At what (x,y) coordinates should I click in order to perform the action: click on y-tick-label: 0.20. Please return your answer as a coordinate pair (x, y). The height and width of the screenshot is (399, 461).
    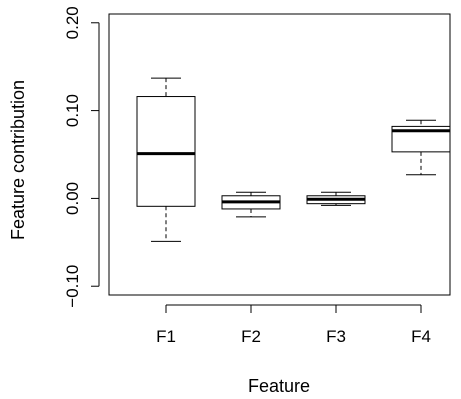
    Looking at the image, I should click on (72, 22).